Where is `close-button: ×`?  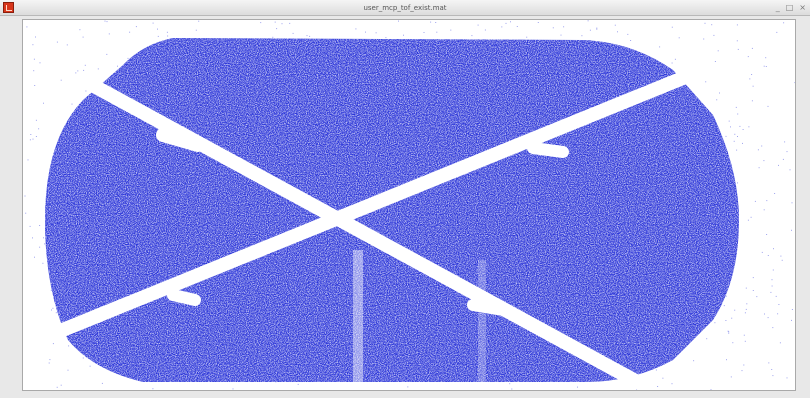
close-button: × is located at coordinates (802, 7).